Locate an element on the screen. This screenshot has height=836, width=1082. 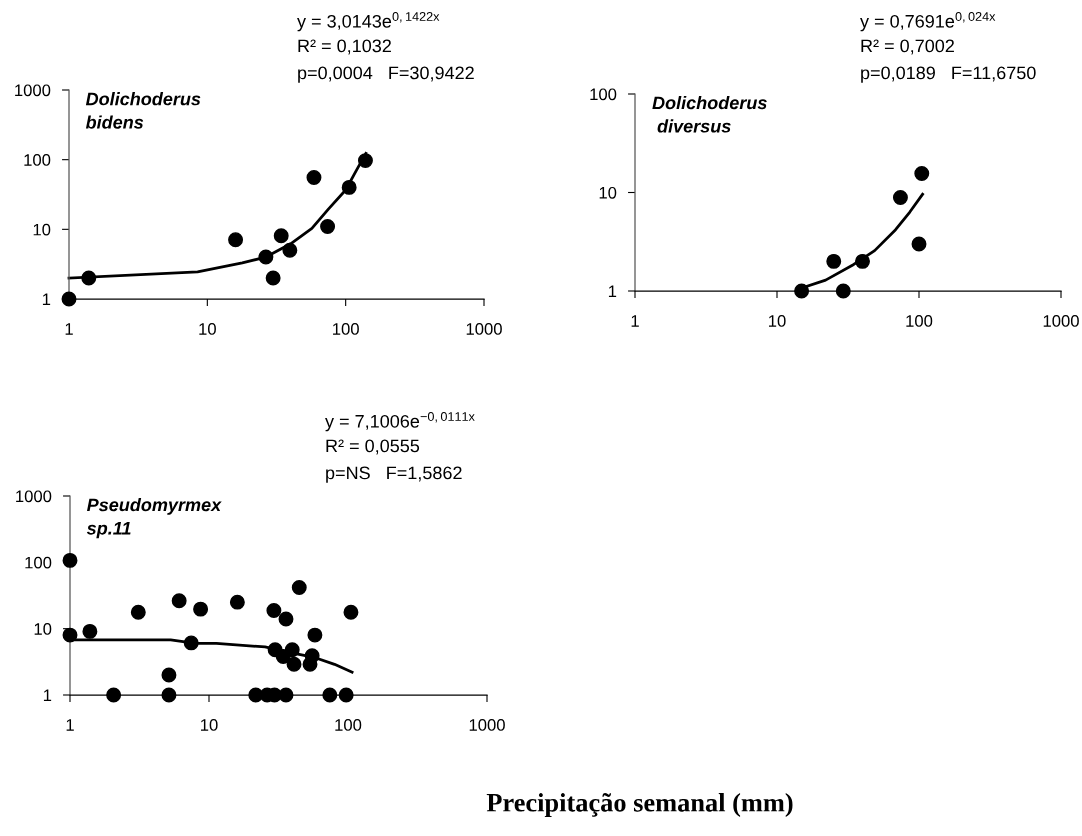
text: R² = 0,0555 is located at coordinates (373, 447).